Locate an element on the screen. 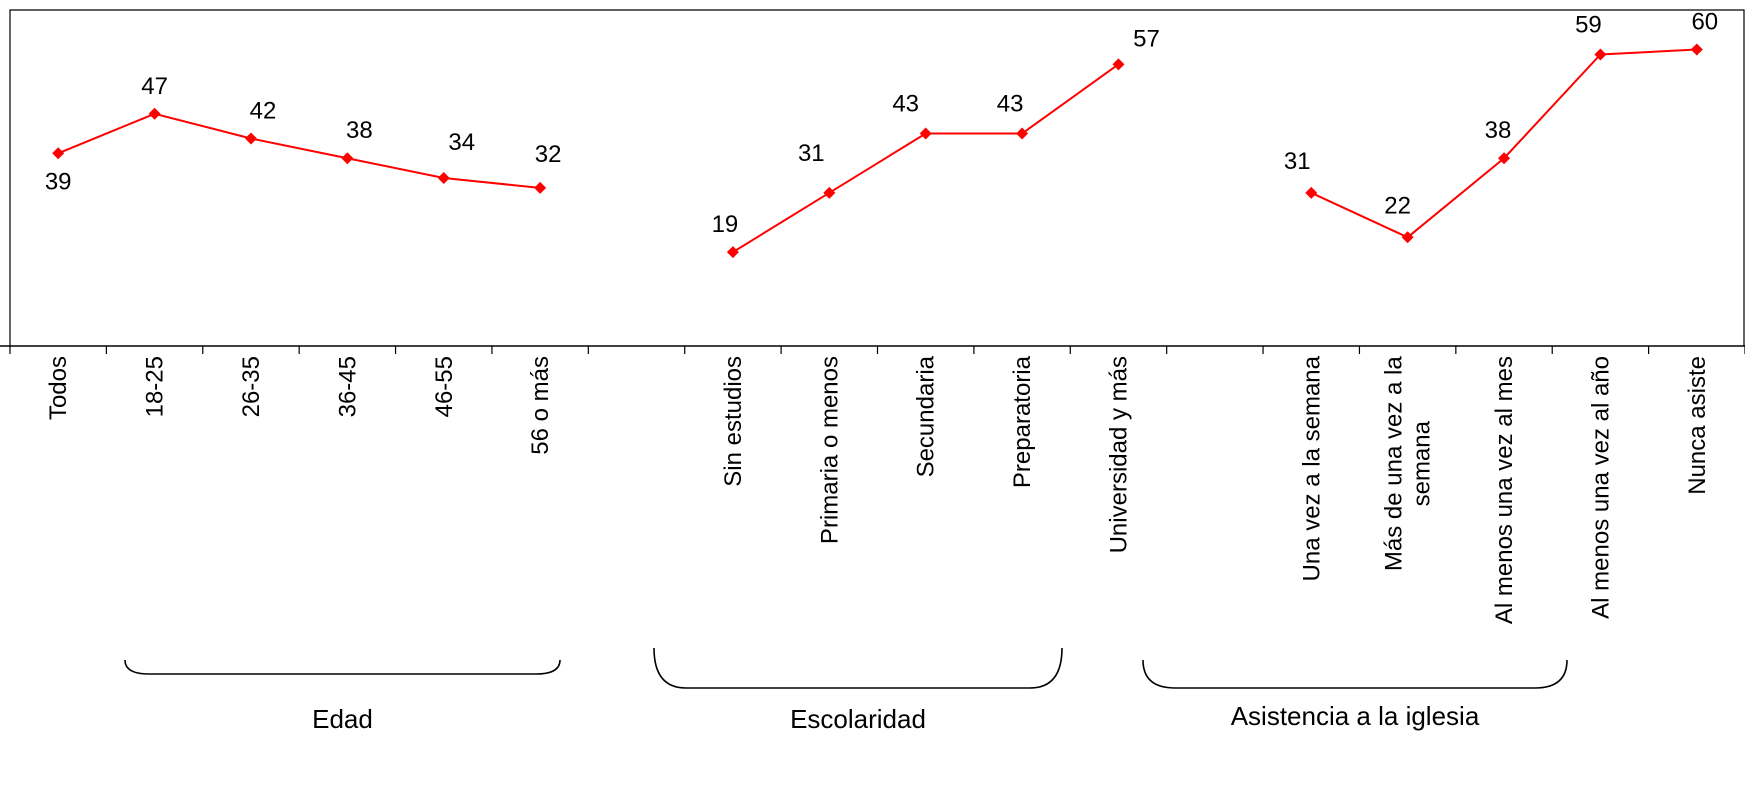 This screenshot has height=812, width=1745. x-tick-label: 46-55 is located at coordinates (444, 386).